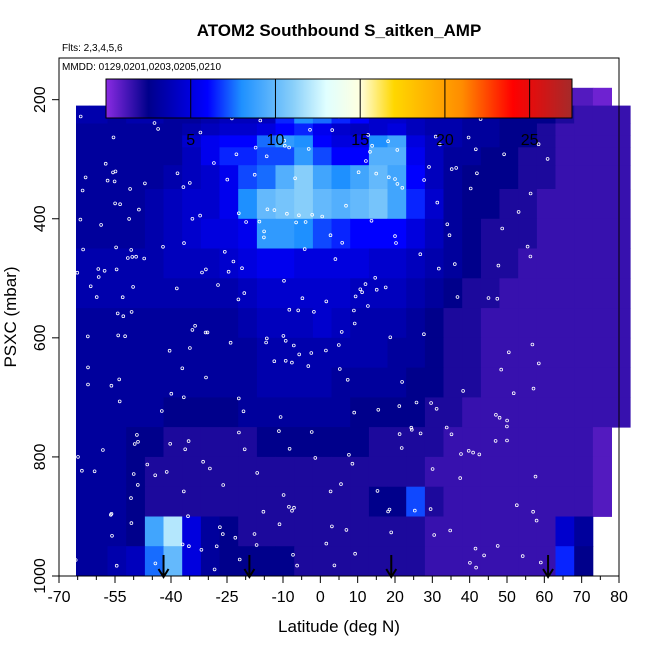 Image resolution: width=650 pixels, height=650 pixels. Describe the element at coordinates (337, 590) in the screenshot. I see `x-axis: -70 -55 -40 -25 -10 0 10 20 30 40 50 60 70 80` at that location.